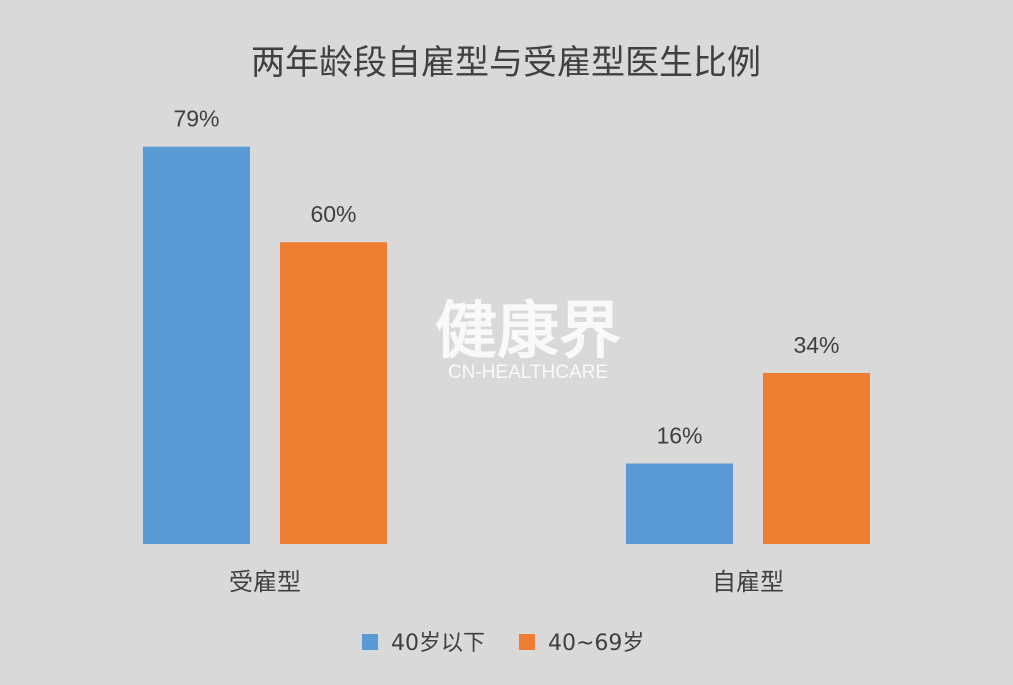 This screenshot has height=685, width=1013. I want to click on chart-title: 两年龄段自雇型与受雇型医生比例, so click(506, 63).